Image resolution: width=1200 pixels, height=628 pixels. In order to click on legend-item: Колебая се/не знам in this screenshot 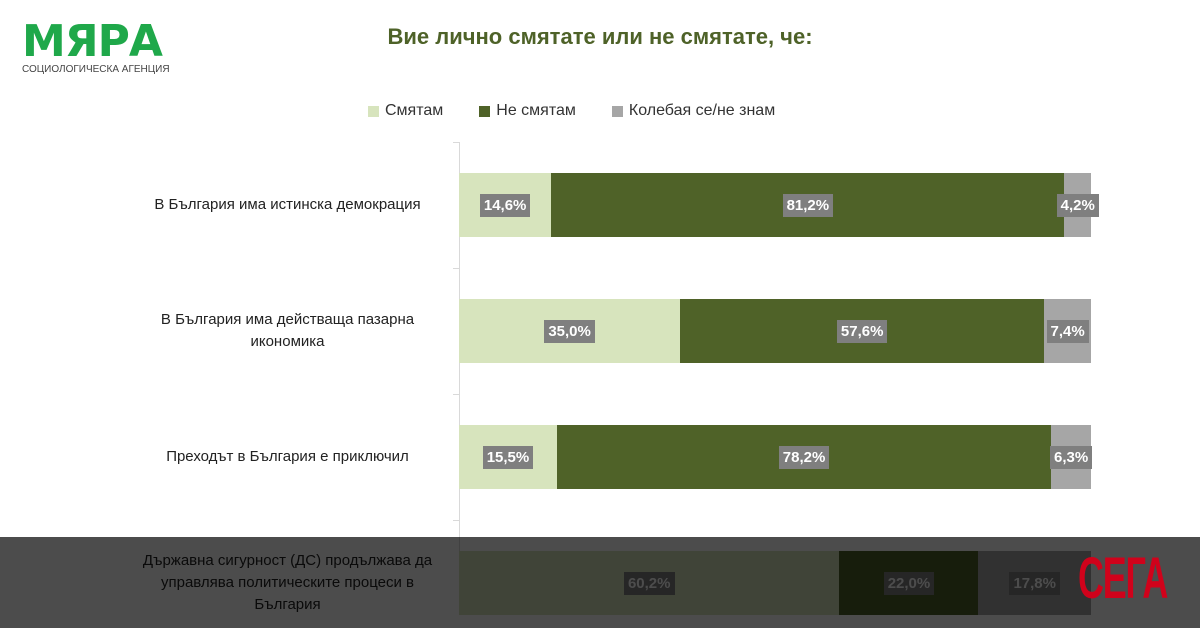, I will do `click(693, 111)`.